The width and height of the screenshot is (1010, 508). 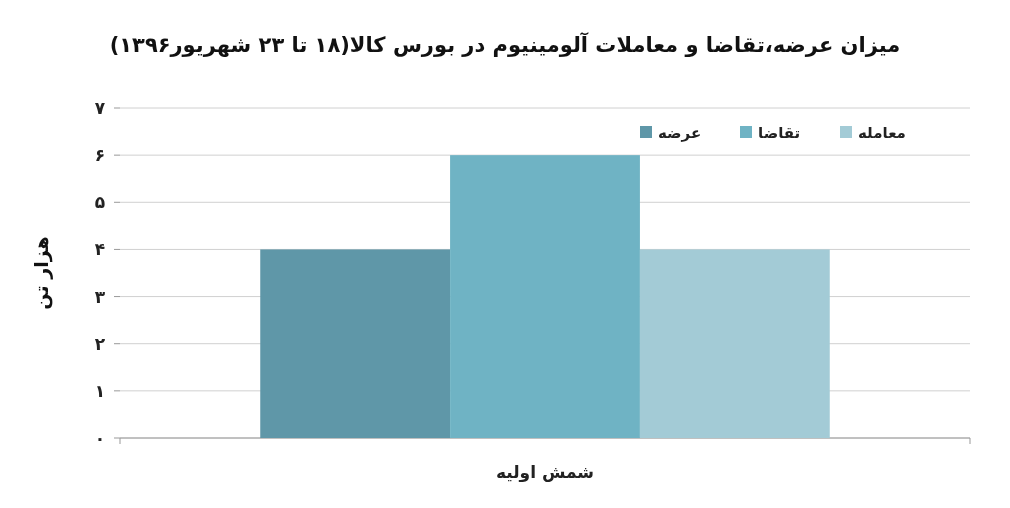 I want to click on y-tick-label: ۶, so click(x=100, y=155).